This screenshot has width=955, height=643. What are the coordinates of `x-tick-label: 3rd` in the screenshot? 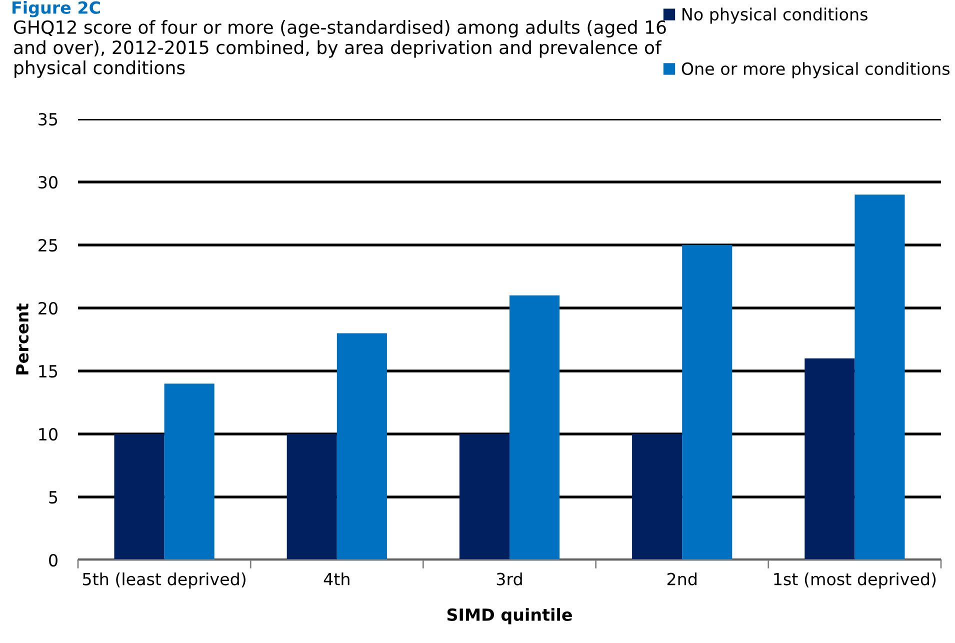 It's located at (509, 579).